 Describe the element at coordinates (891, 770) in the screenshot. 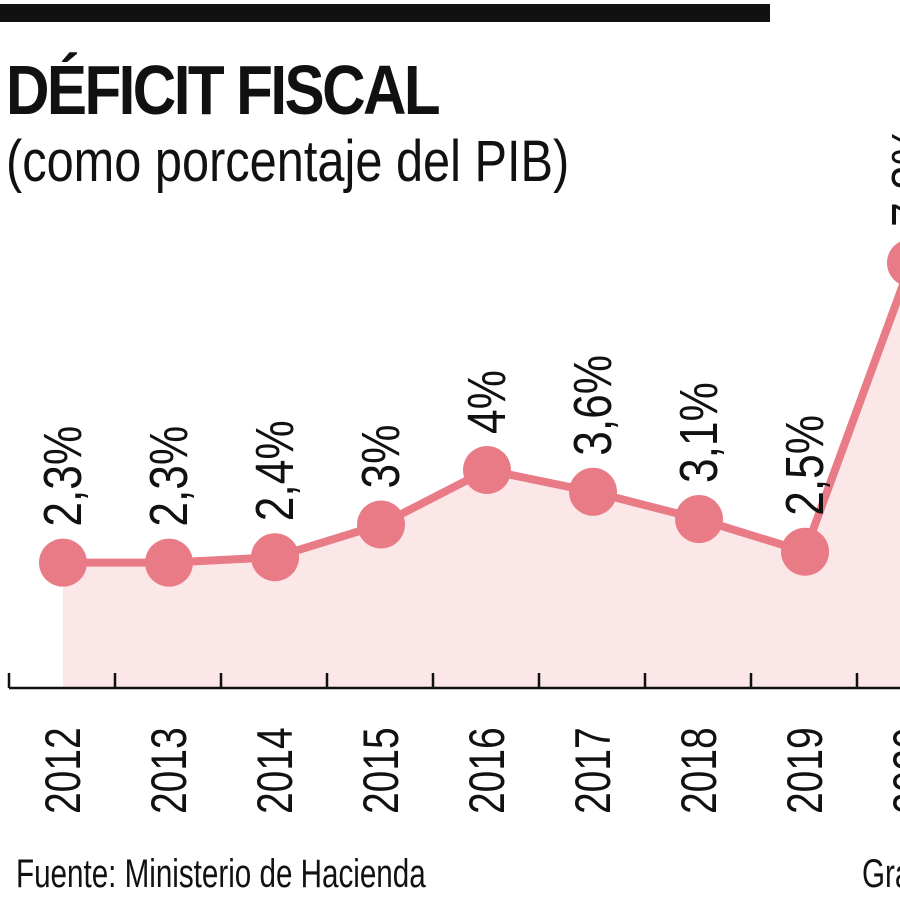

I see `x-tick-label: 2020` at that location.